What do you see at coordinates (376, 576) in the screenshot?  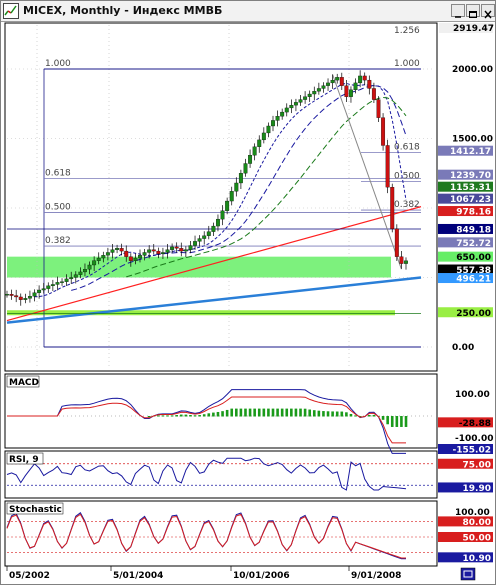 I see `time-tick-label: 9/01/2008` at bounding box center [376, 576].